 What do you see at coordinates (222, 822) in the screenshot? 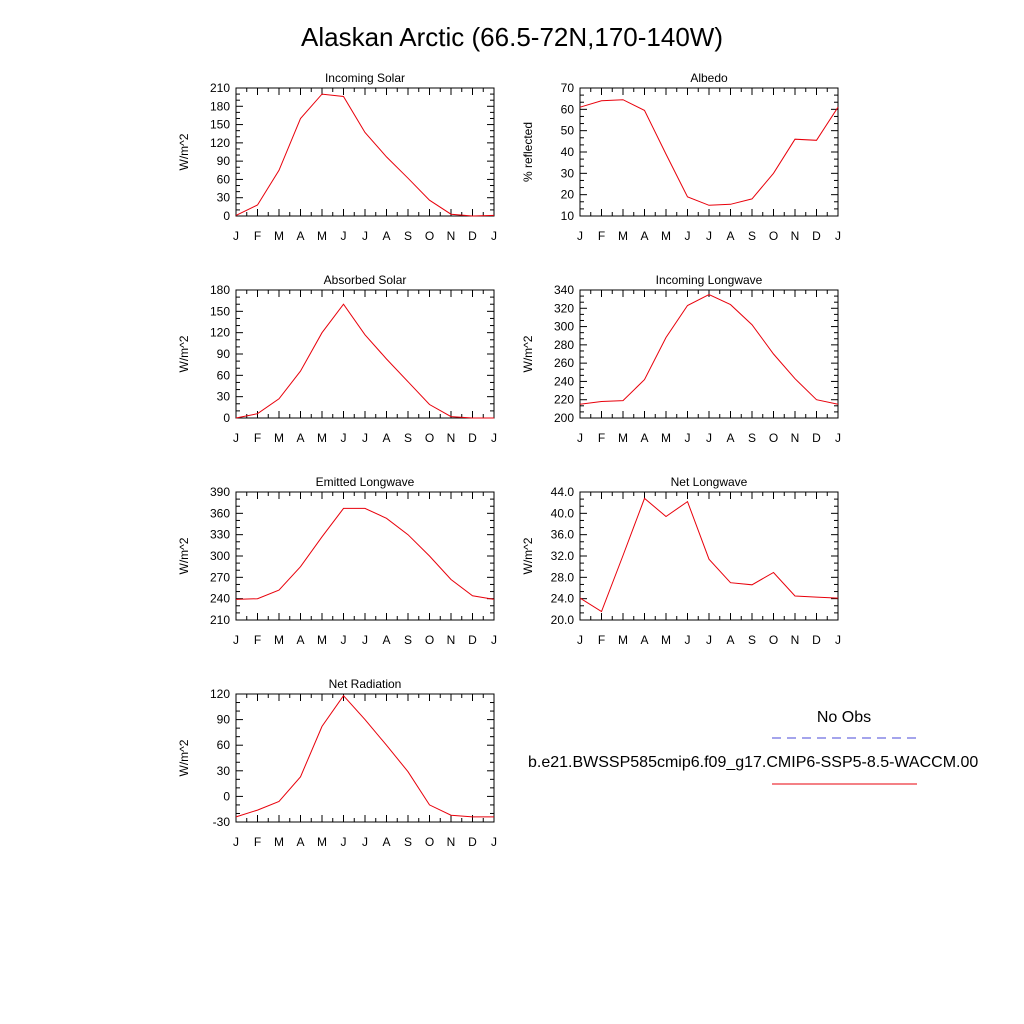
I see `y-tick-label: -30` at bounding box center [222, 822].